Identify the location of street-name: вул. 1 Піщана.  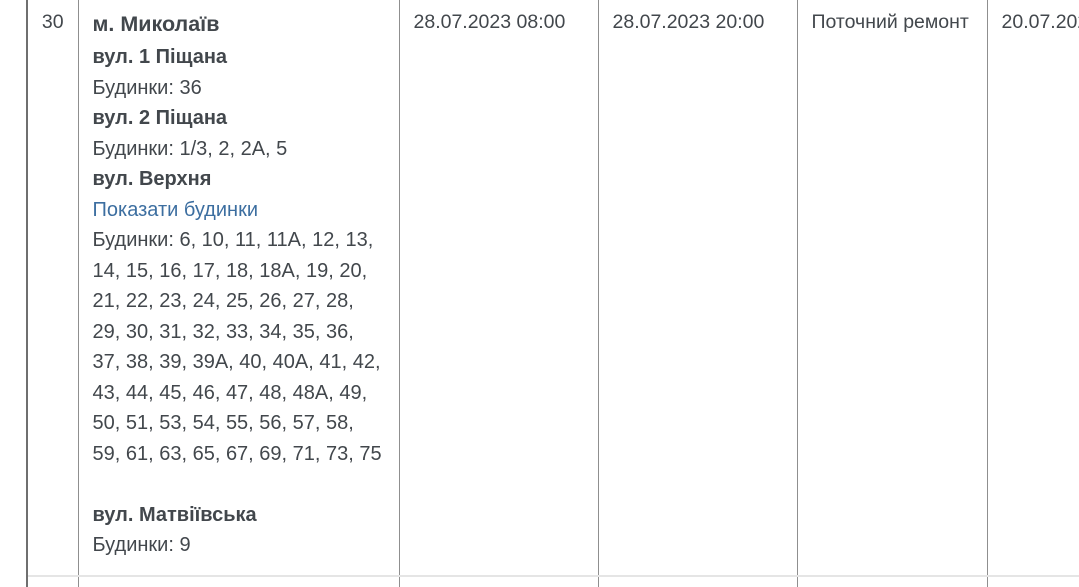
(160, 57).